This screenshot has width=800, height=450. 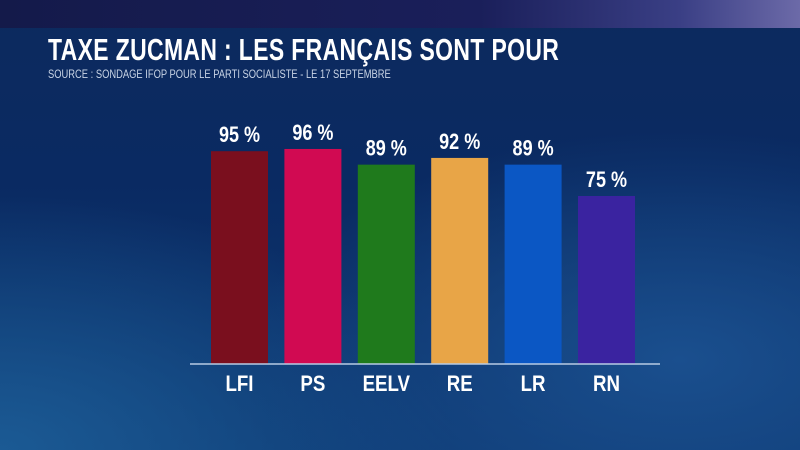 What do you see at coordinates (533, 149) in the screenshot?
I see `data-label-lr: 89 %` at bounding box center [533, 149].